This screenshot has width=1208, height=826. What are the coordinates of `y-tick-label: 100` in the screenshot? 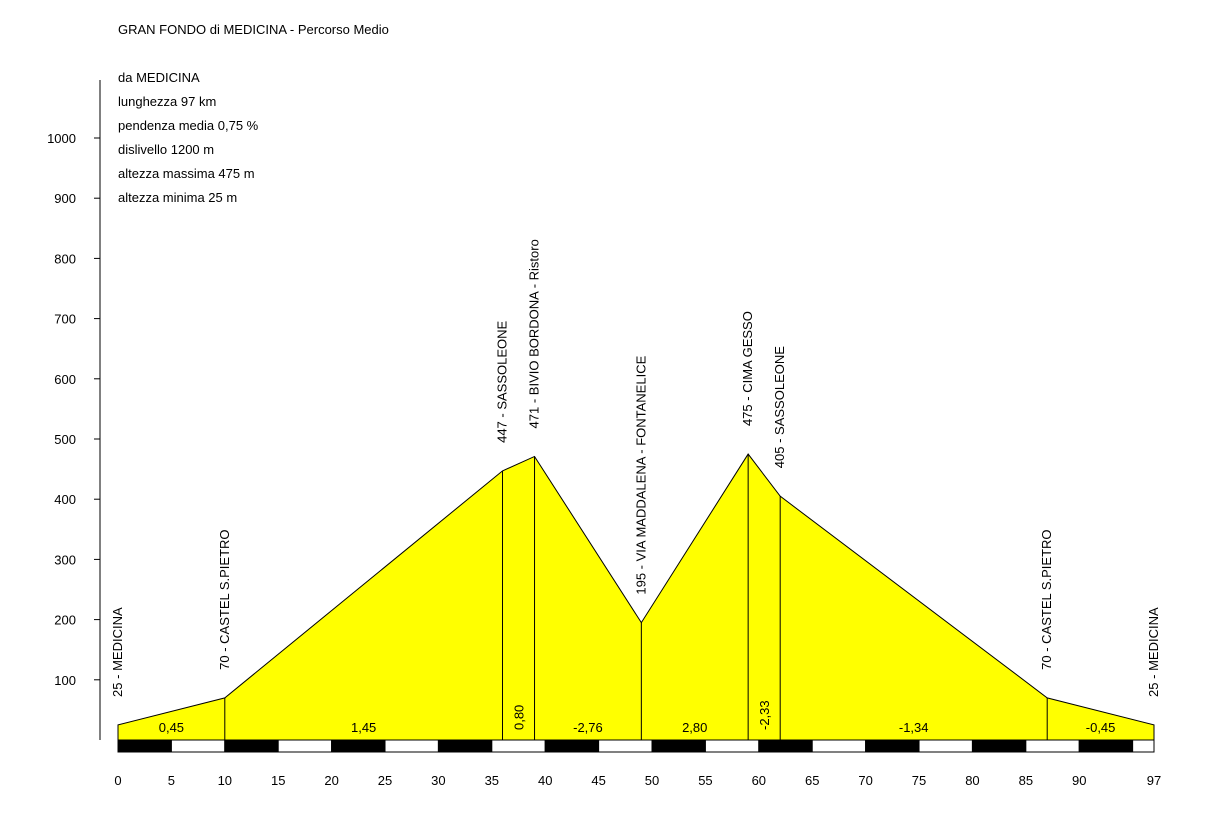 It's located at (65, 680).